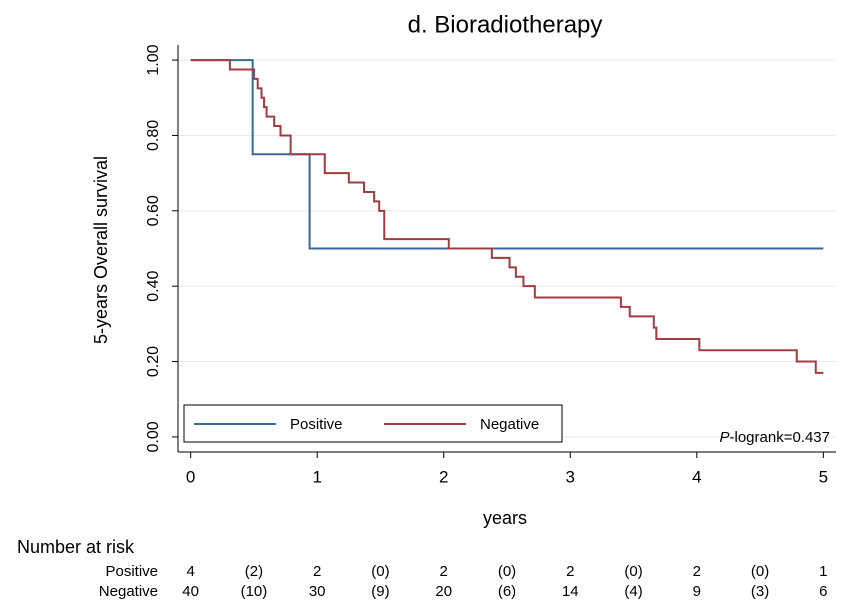 The width and height of the screenshot is (844, 605). I want to click on chart-title: d. Bioradiotherapy, so click(505, 24).